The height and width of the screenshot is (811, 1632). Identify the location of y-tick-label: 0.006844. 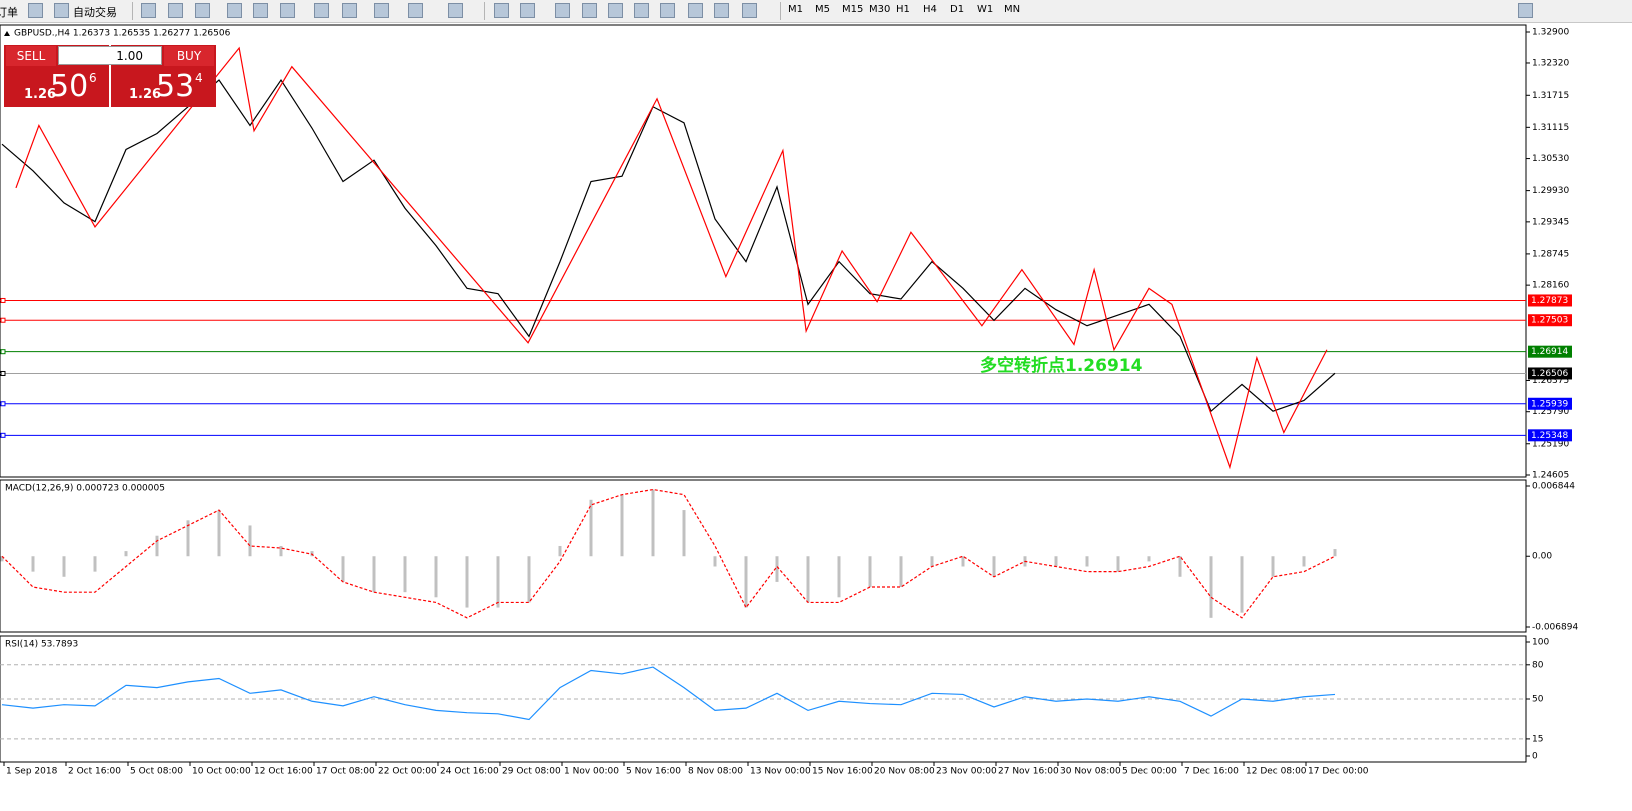
(1553, 487).